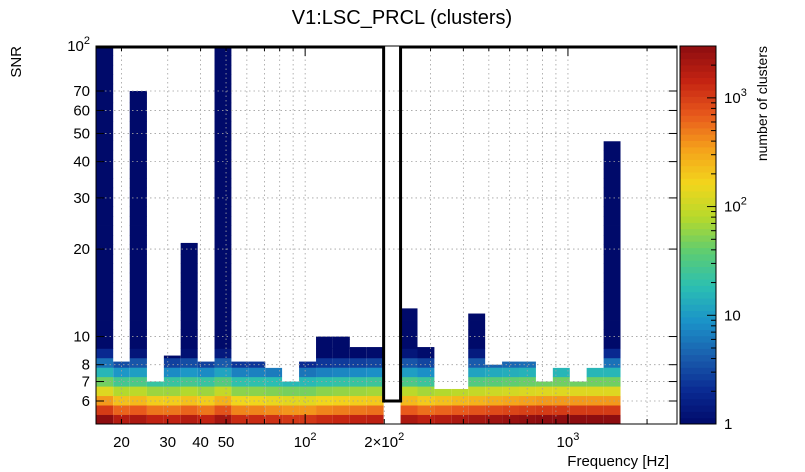 The width and height of the screenshot is (805, 472). I want to click on y-tick-label: 8, so click(86, 365).